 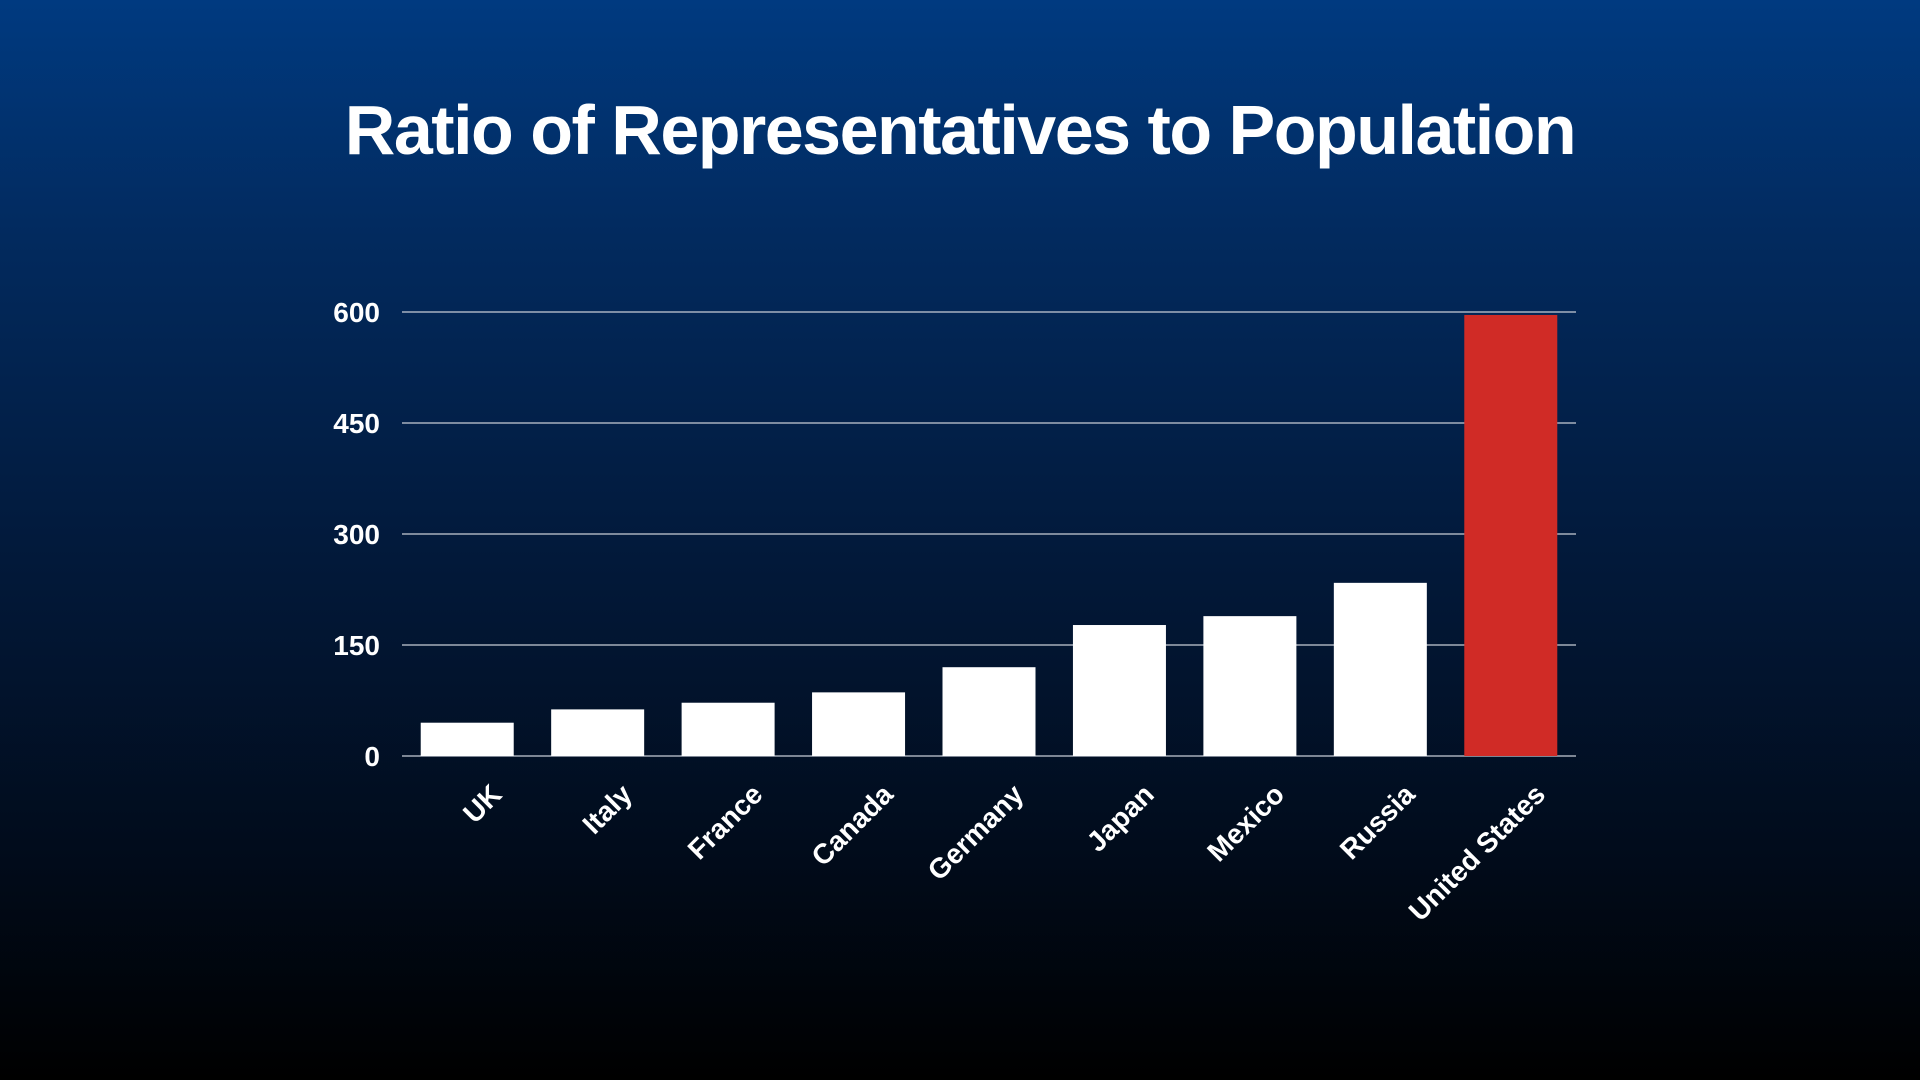 I want to click on x-category-label: Mexico, so click(x=1245, y=822).